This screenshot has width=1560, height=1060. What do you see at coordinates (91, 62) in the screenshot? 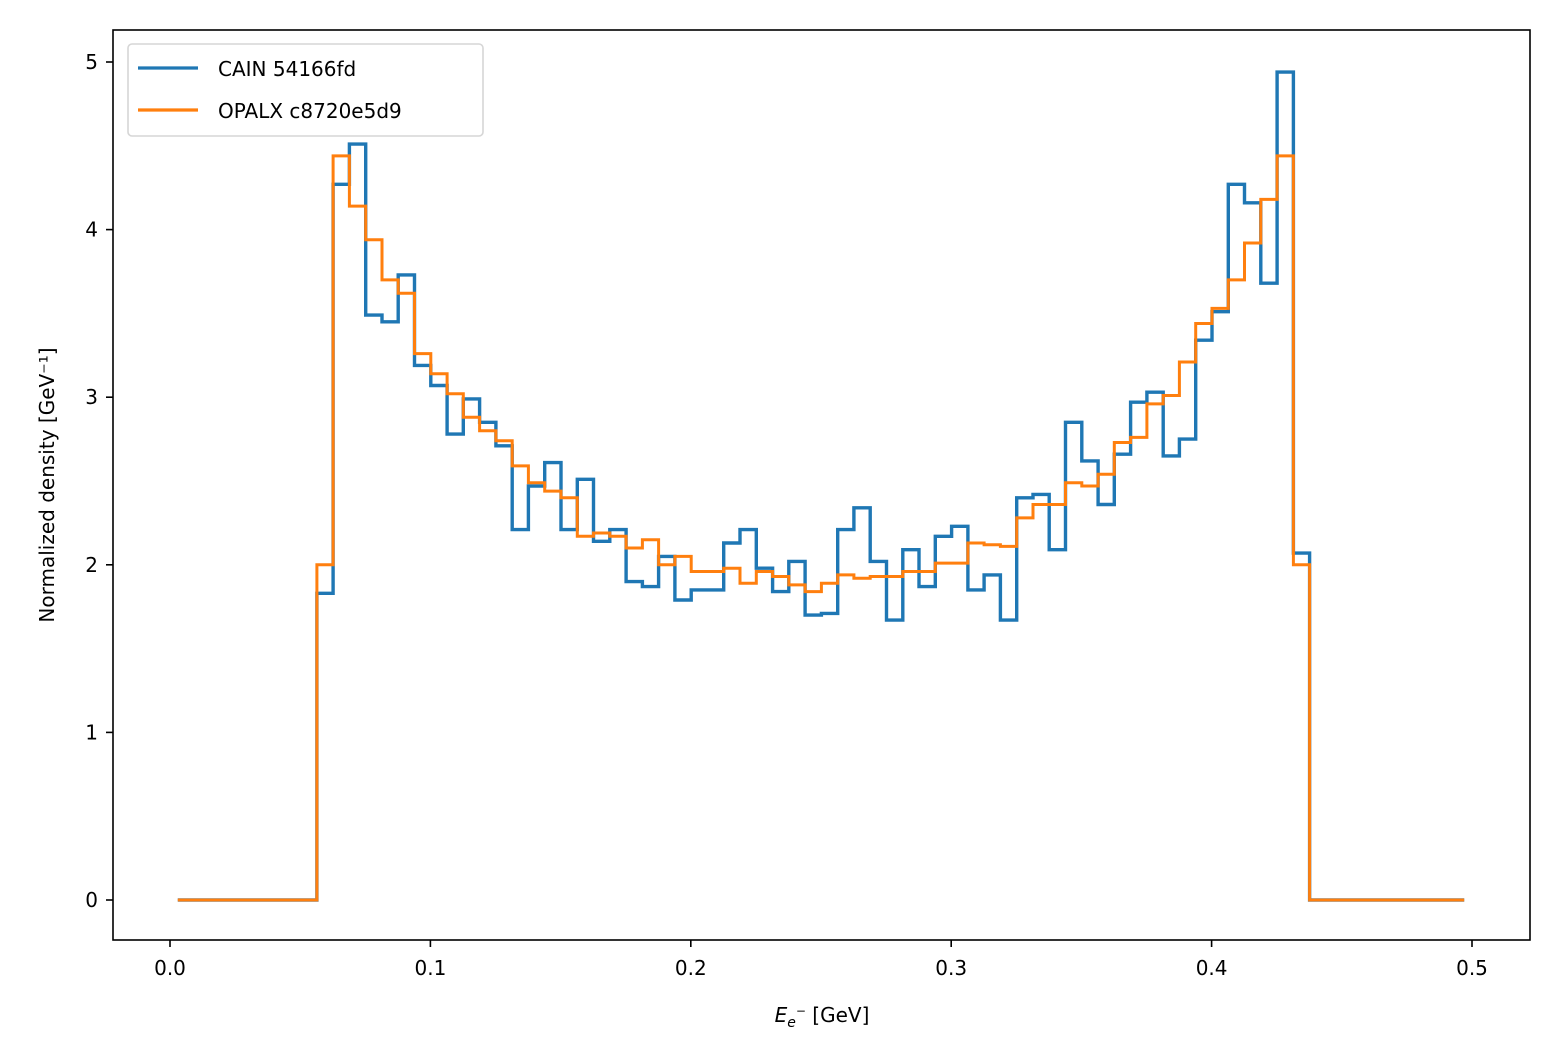
I see `y-tick-label: 5` at bounding box center [91, 62].